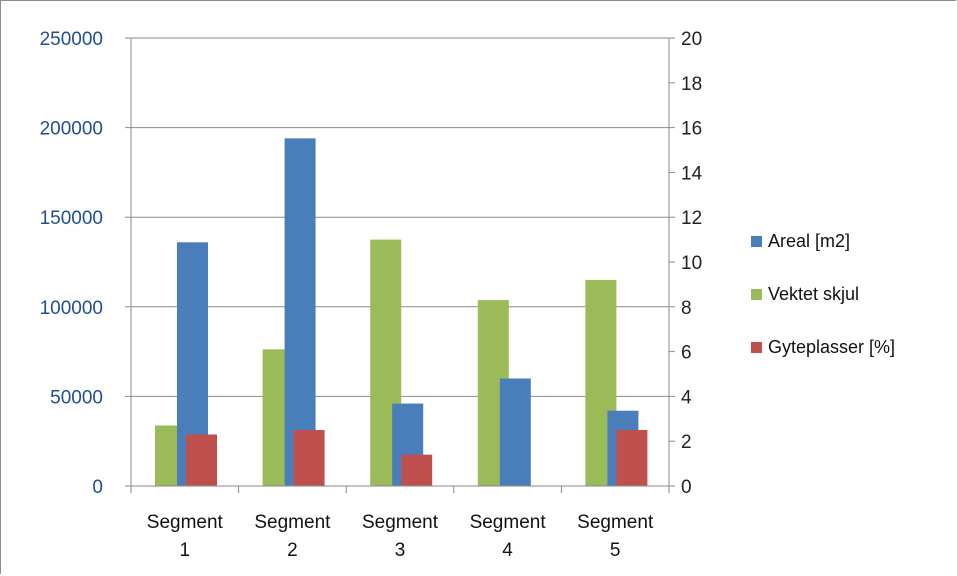 The image size is (957, 576). I want to click on right-tick-label: 6, so click(686, 353).